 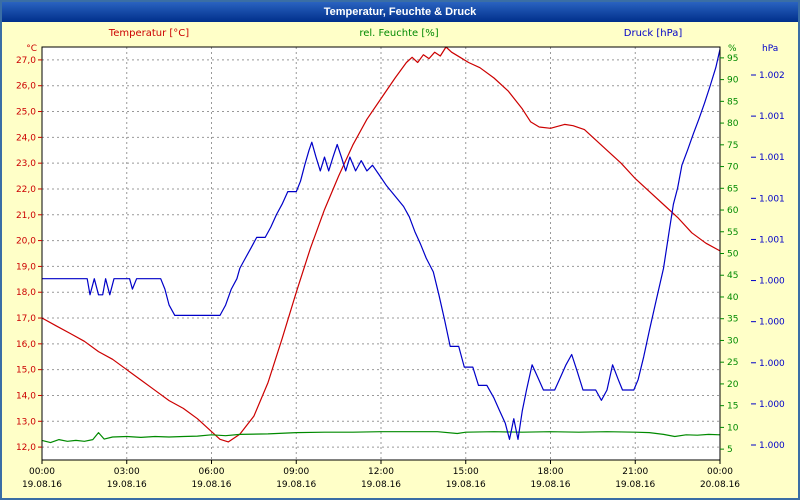 What do you see at coordinates (296, 472) in the screenshot?
I see `time-tick-label: 09:00` at bounding box center [296, 472].